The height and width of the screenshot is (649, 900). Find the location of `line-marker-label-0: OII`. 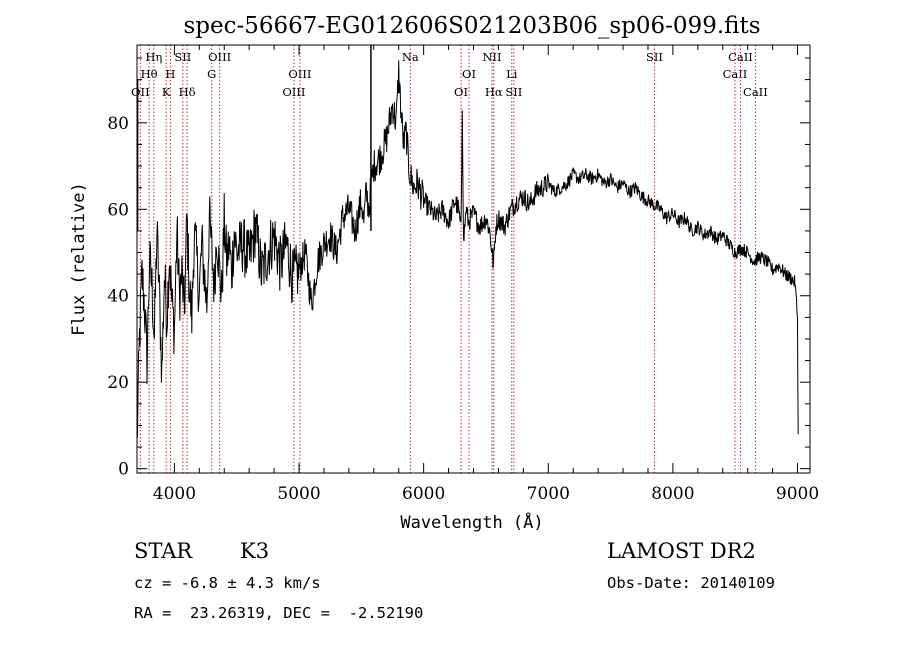

line-marker-label-0: OII is located at coordinates (140, 92).